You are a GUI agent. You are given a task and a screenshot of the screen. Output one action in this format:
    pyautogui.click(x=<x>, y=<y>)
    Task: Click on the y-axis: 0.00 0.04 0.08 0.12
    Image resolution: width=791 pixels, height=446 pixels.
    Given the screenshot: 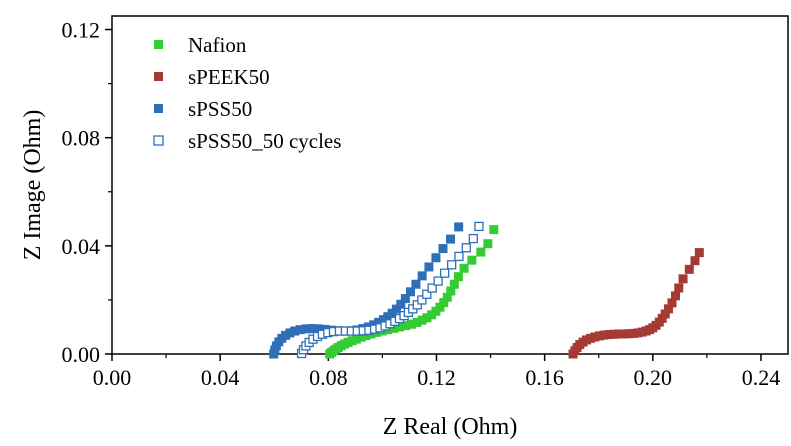 What is the action you would take?
    pyautogui.click(x=87, y=192)
    